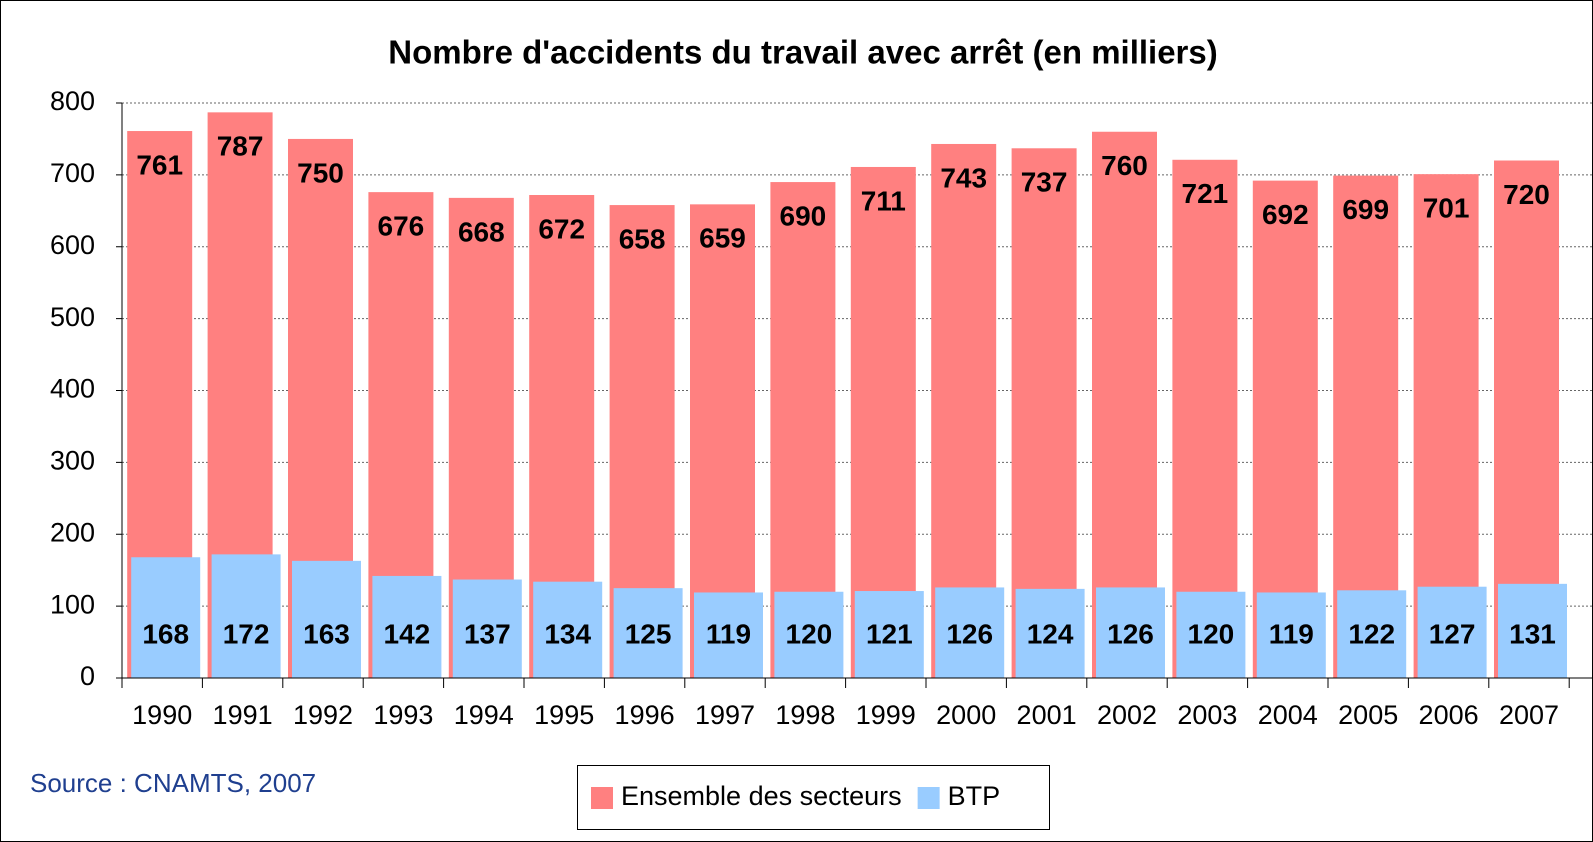  I want to click on value-label: 737, so click(1044, 182).